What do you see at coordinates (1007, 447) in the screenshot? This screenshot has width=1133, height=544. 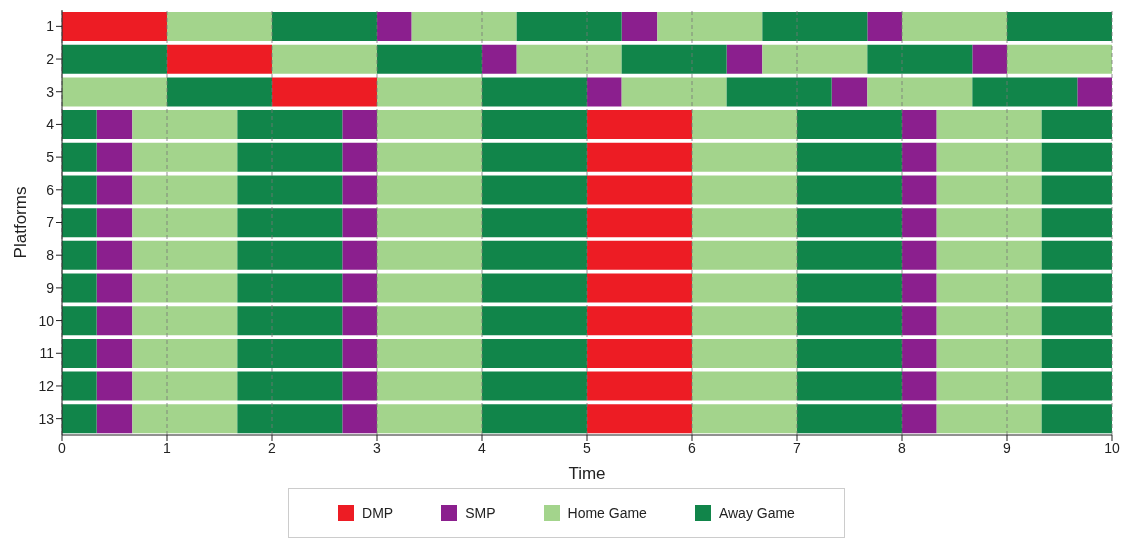 I see `x-tick-label: 9` at bounding box center [1007, 447].